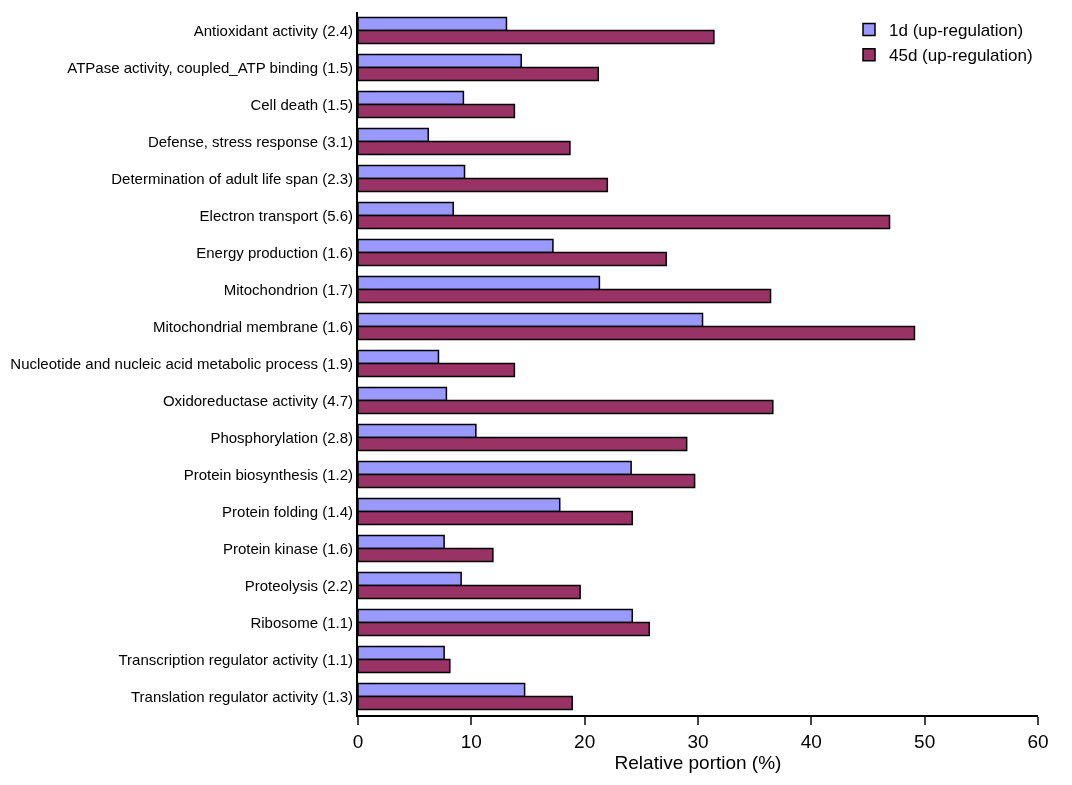 The image size is (1072, 785). I want to click on legend-label: 1d (up-regulation), so click(956, 31).